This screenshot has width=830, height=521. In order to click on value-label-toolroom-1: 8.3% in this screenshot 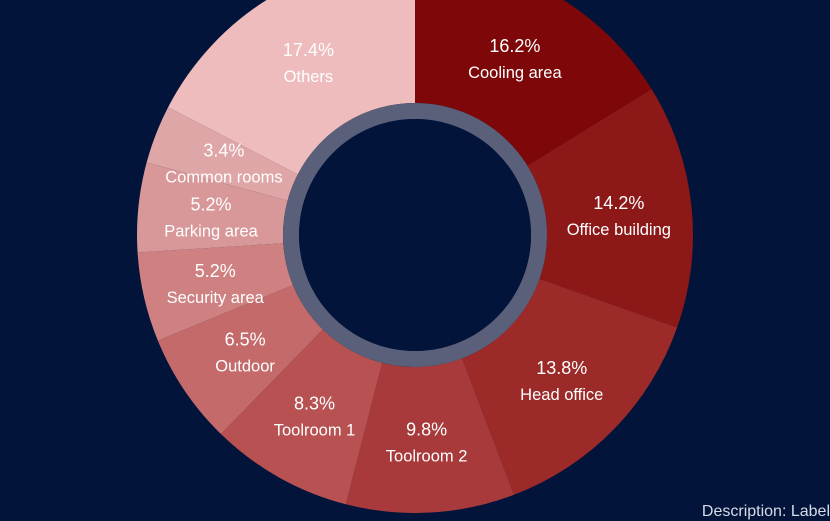, I will do `click(314, 404)`.